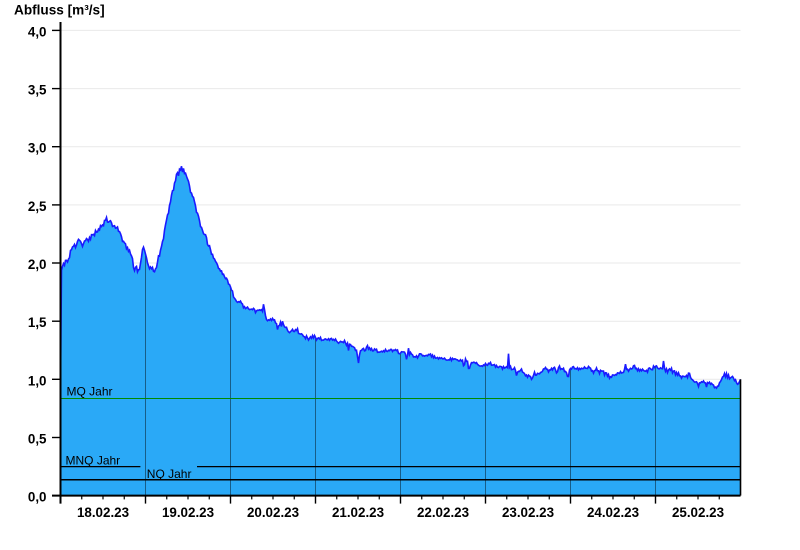 This screenshot has height=550, width=800. I want to click on svg-text: 20.02.23, so click(273, 512).